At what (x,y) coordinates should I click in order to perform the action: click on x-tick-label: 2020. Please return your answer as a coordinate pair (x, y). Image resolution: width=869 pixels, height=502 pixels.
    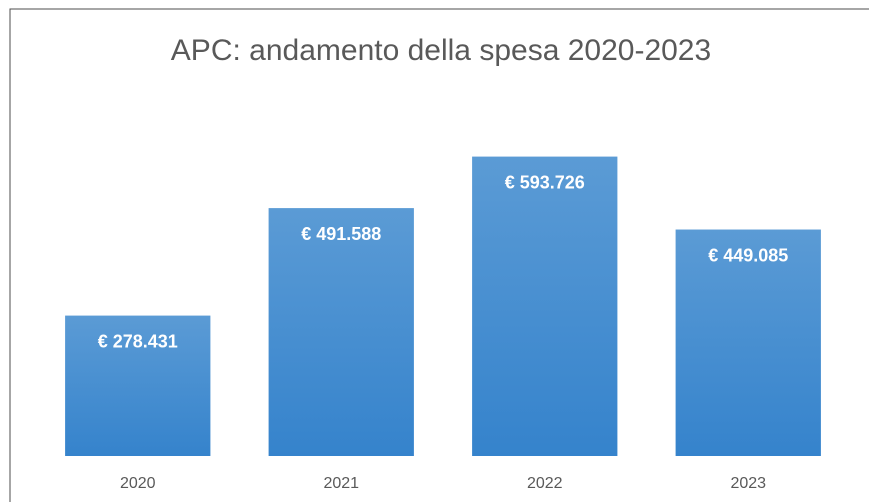
    Looking at the image, I should click on (138, 483).